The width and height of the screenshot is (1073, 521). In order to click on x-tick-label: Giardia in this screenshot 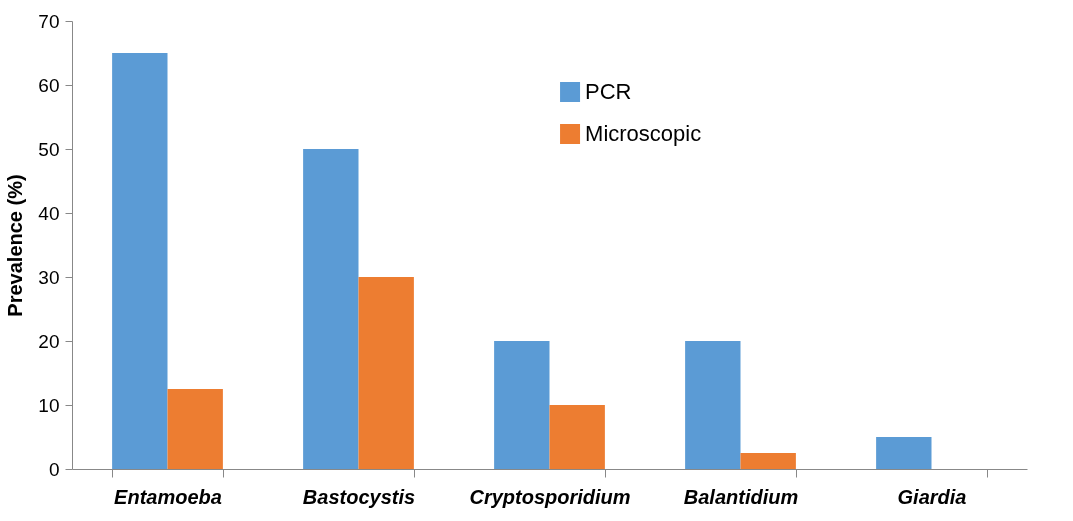, I will do `click(932, 496)`.